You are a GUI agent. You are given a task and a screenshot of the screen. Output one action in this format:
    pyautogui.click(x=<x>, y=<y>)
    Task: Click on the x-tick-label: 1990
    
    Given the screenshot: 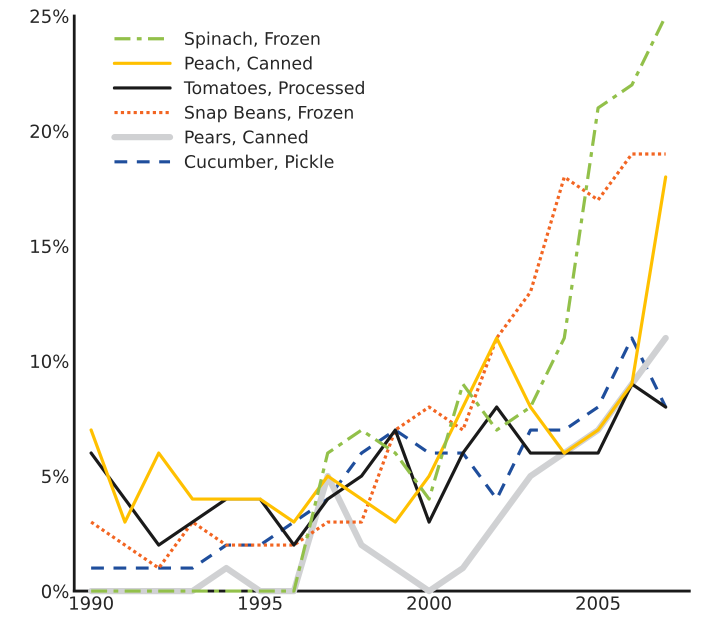 What is the action you would take?
    pyautogui.click(x=91, y=603)
    